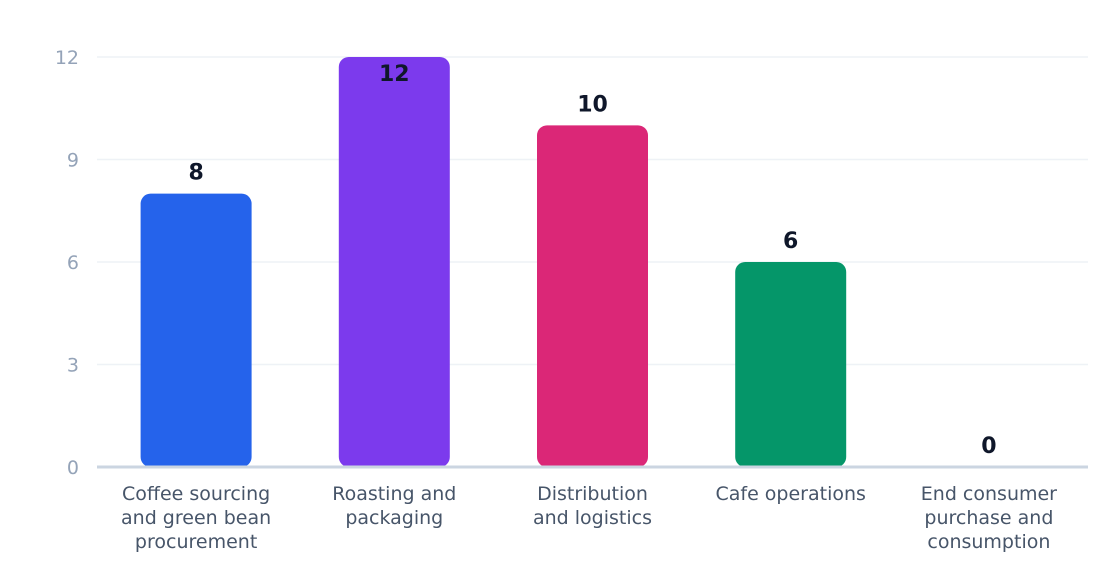 The height and width of the screenshot is (584, 1120). What do you see at coordinates (73, 263) in the screenshot?
I see `y-tick-label: 6` at bounding box center [73, 263].